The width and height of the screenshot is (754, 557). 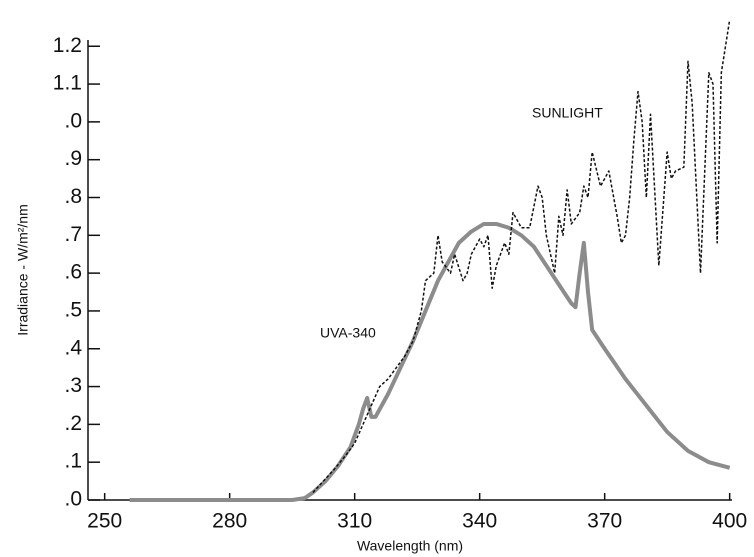 I want to click on y-tick-label: .1, so click(x=73, y=461).